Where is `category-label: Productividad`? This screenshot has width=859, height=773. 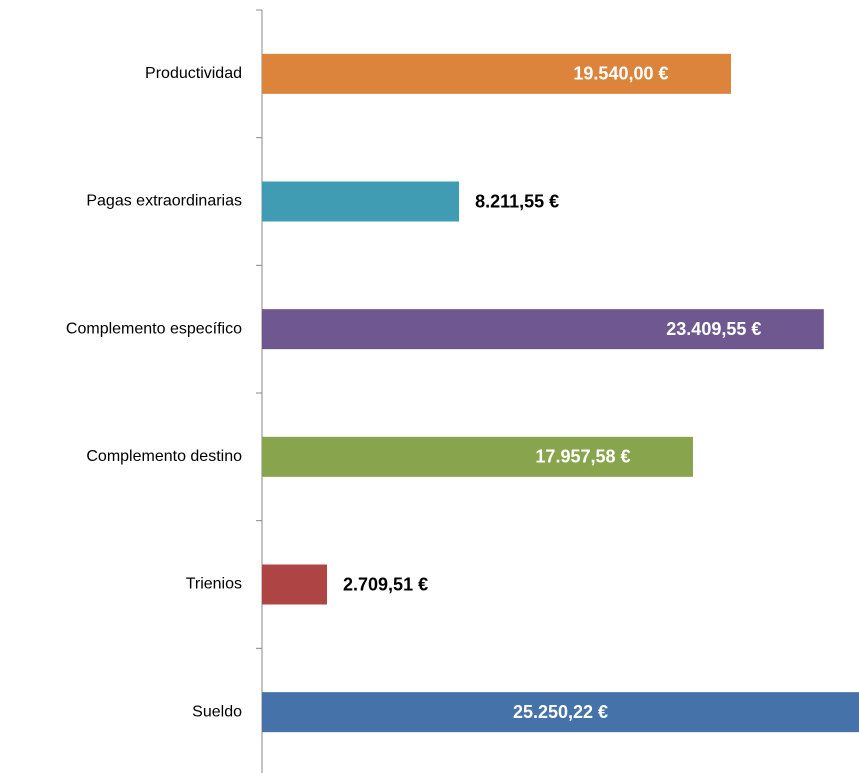
category-label: Productividad is located at coordinates (193, 73).